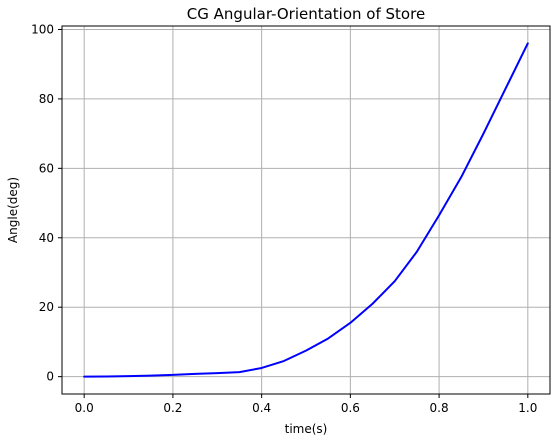 This screenshot has height=442, width=556. Describe the element at coordinates (84, 408) in the screenshot. I see `x-tick-label: 0.0` at that location.